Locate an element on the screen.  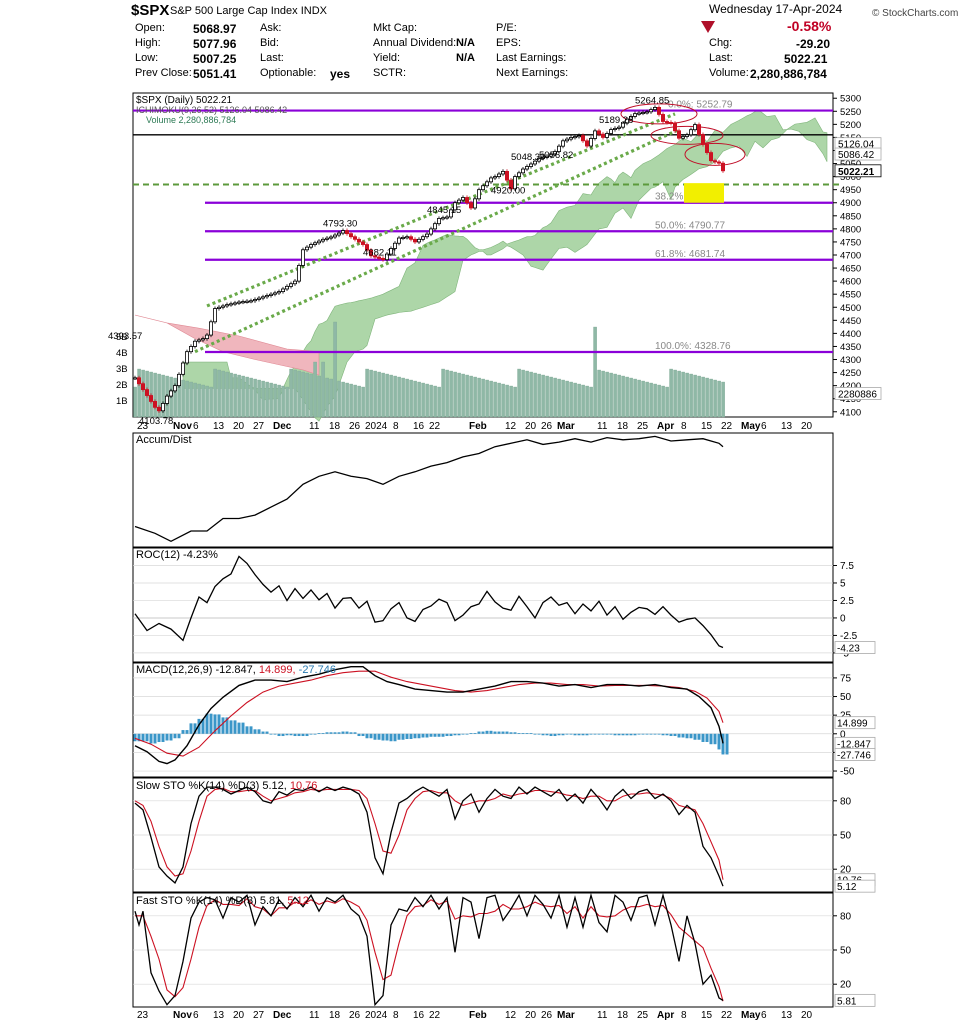
x-axis-label: 27 is located at coordinates (259, 1015).